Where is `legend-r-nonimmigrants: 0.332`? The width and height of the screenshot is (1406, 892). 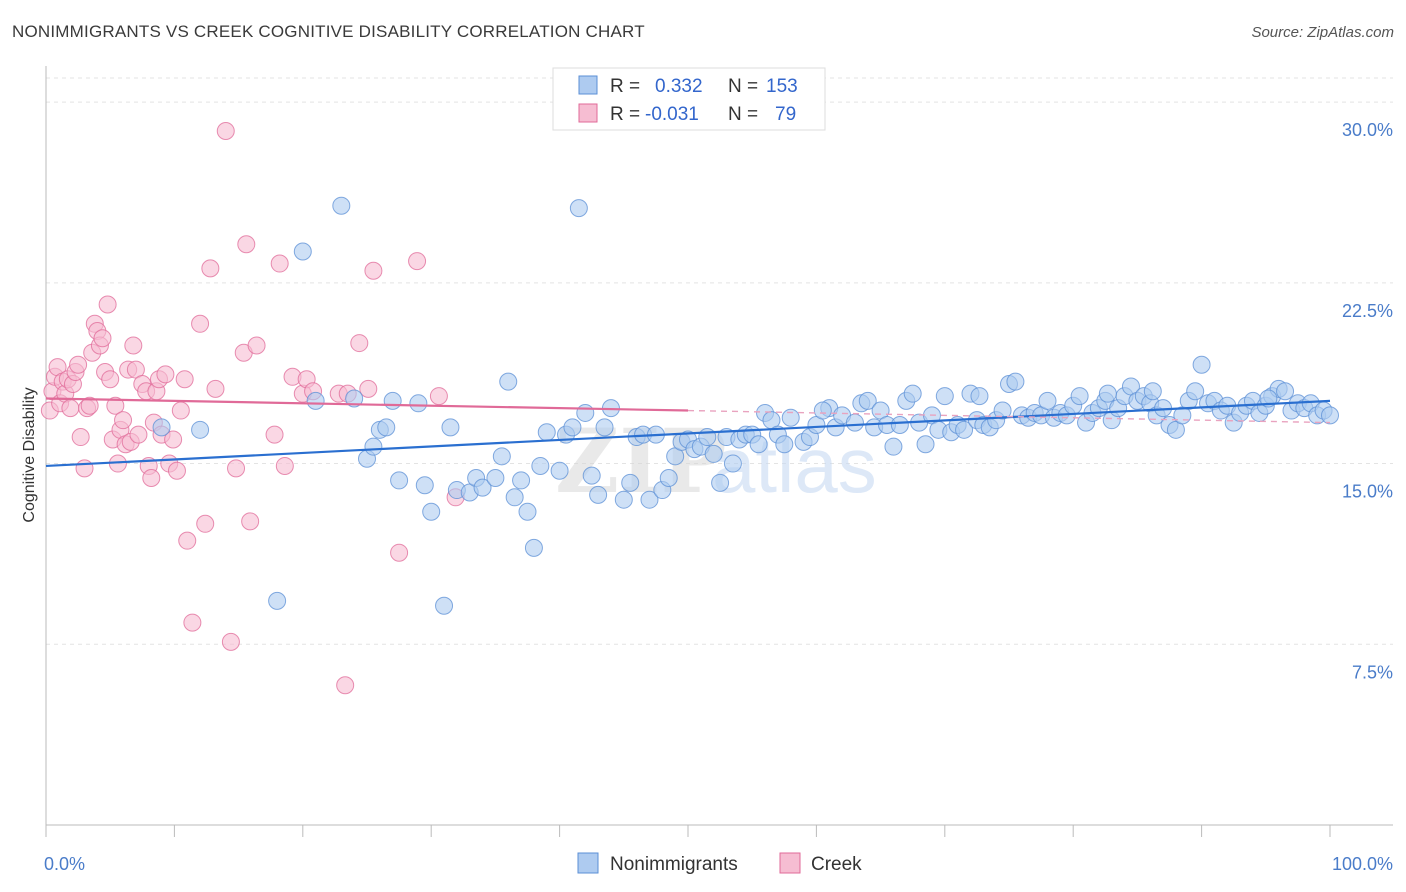
legend-r-nonimmigrants: 0.332 is located at coordinates (679, 86).